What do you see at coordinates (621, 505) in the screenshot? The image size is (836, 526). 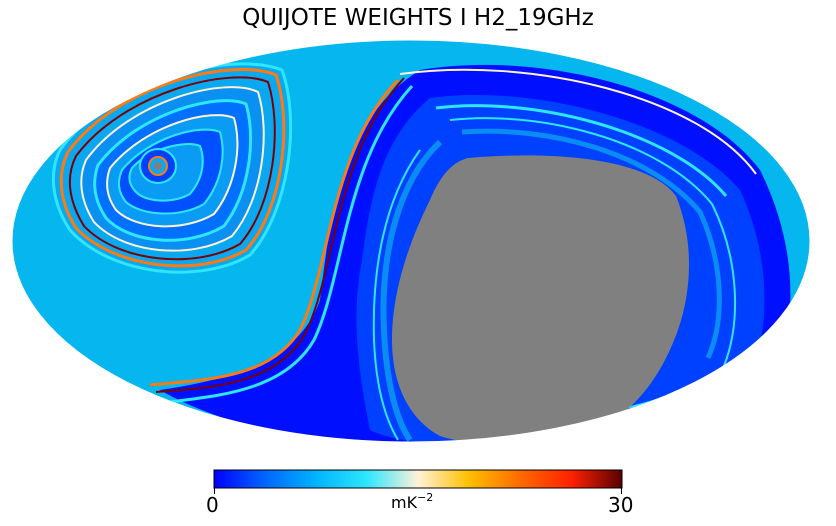 I see `colorbar-max-label: 30` at bounding box center [621, 505].